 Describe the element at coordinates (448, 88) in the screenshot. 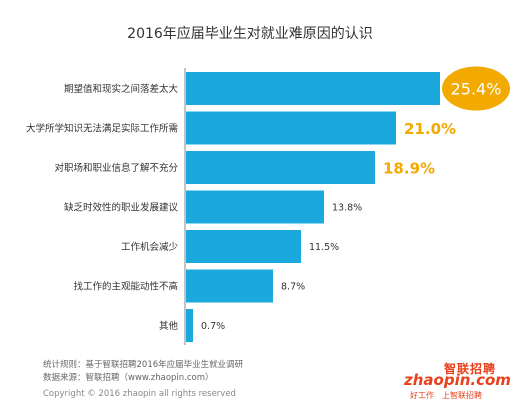

I see `highlight-bubble-pointer` at that location.